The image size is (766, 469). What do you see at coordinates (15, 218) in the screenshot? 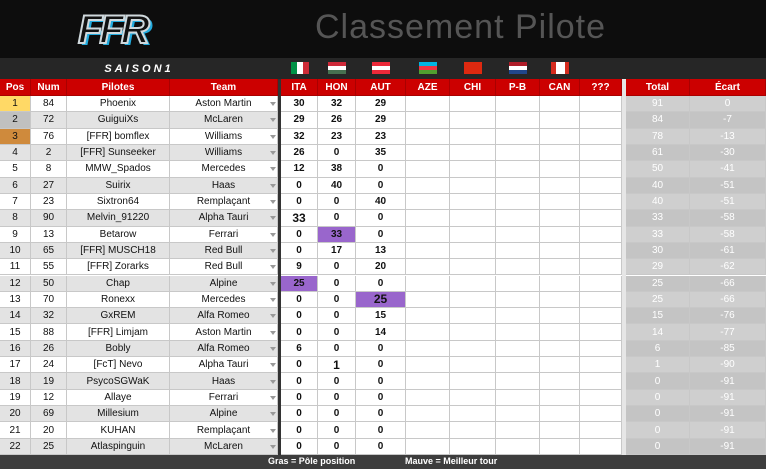
I see `pos: 8` at bounding box center [15, 218].